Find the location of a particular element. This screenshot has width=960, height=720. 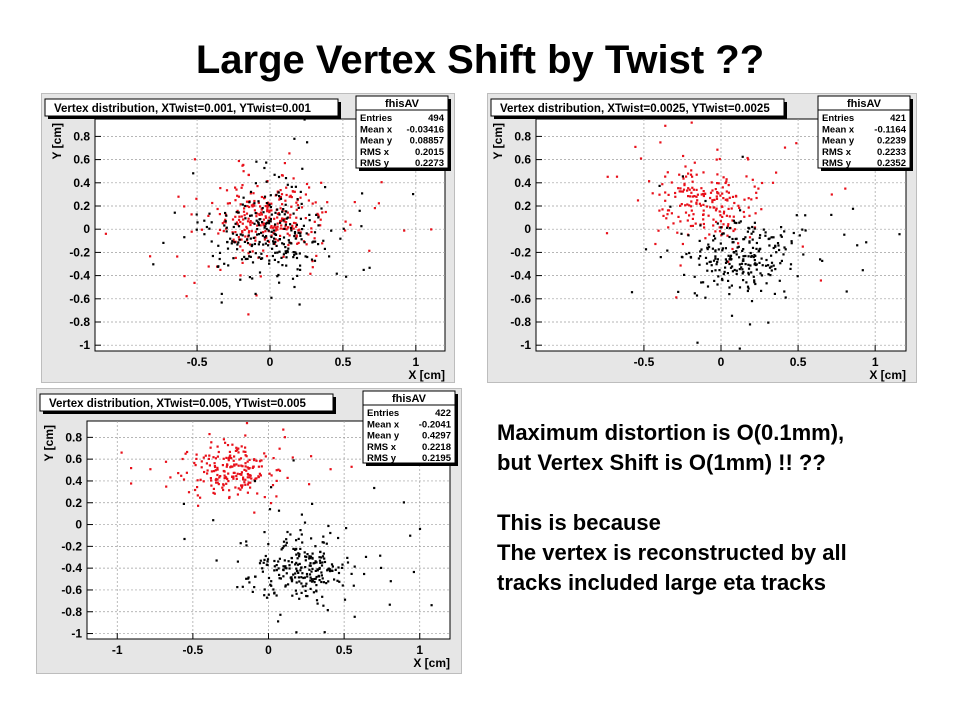

y-tick-label: 0.4 is located at coordinates (522, 183).